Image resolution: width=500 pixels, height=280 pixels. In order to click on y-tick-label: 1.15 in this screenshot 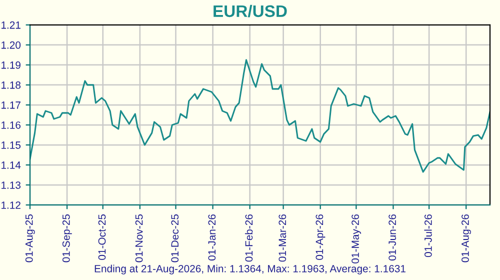, I will do `click(11, 145)`.